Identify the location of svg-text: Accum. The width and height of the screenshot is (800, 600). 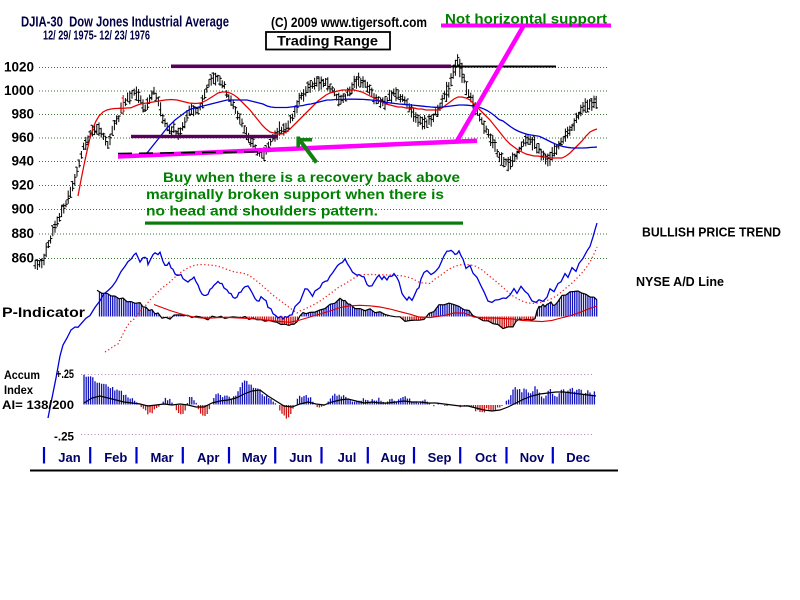
(22, 375).